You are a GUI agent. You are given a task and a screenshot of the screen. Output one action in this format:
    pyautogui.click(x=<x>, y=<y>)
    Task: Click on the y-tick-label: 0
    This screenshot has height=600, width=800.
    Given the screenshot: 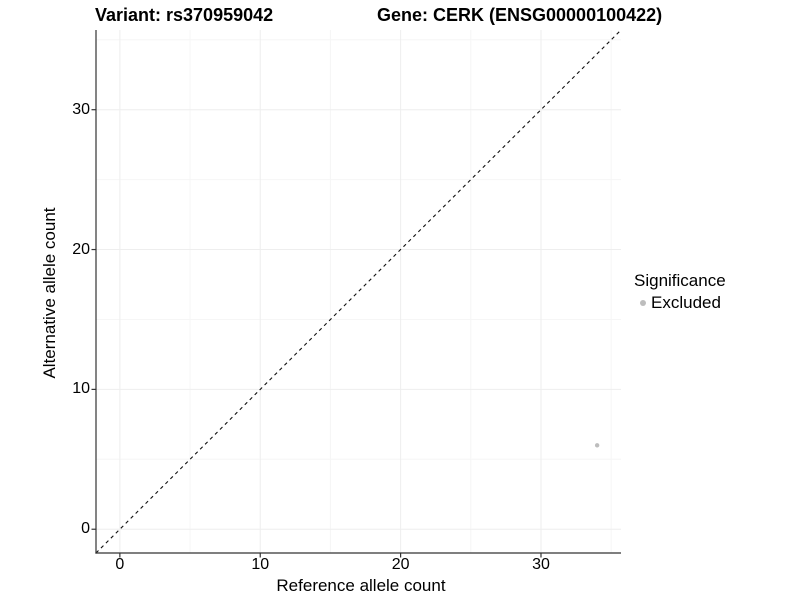 What is the action you would take?
    pyautogui.click(x=85, y=529)
    